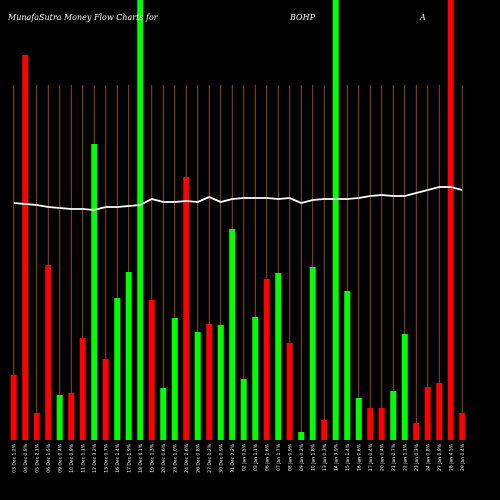 This screenshot has width=500, height=500. What do you see at coordinates (302, 17) in the screenshot?
I see `symbol: BOHP` at bounding box center [302, 17].